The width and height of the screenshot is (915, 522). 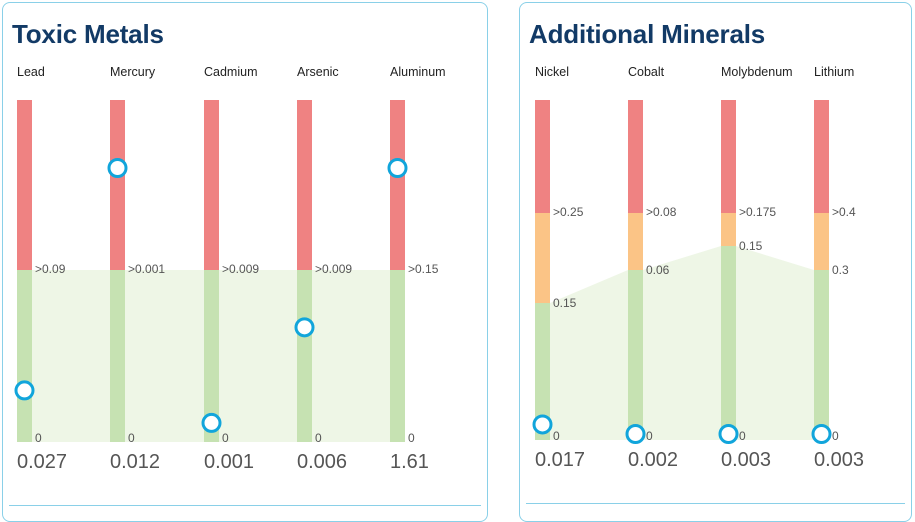 I want to click on panel-title: Toxic Metals, so click(x=88, y=34).